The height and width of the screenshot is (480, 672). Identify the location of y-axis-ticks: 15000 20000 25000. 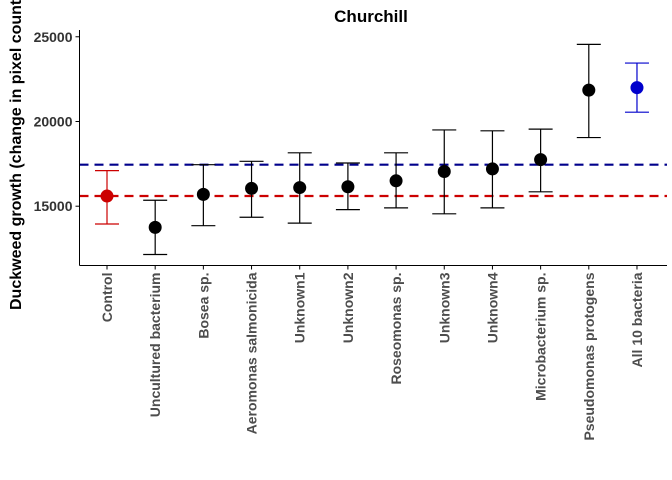
(57, 121).